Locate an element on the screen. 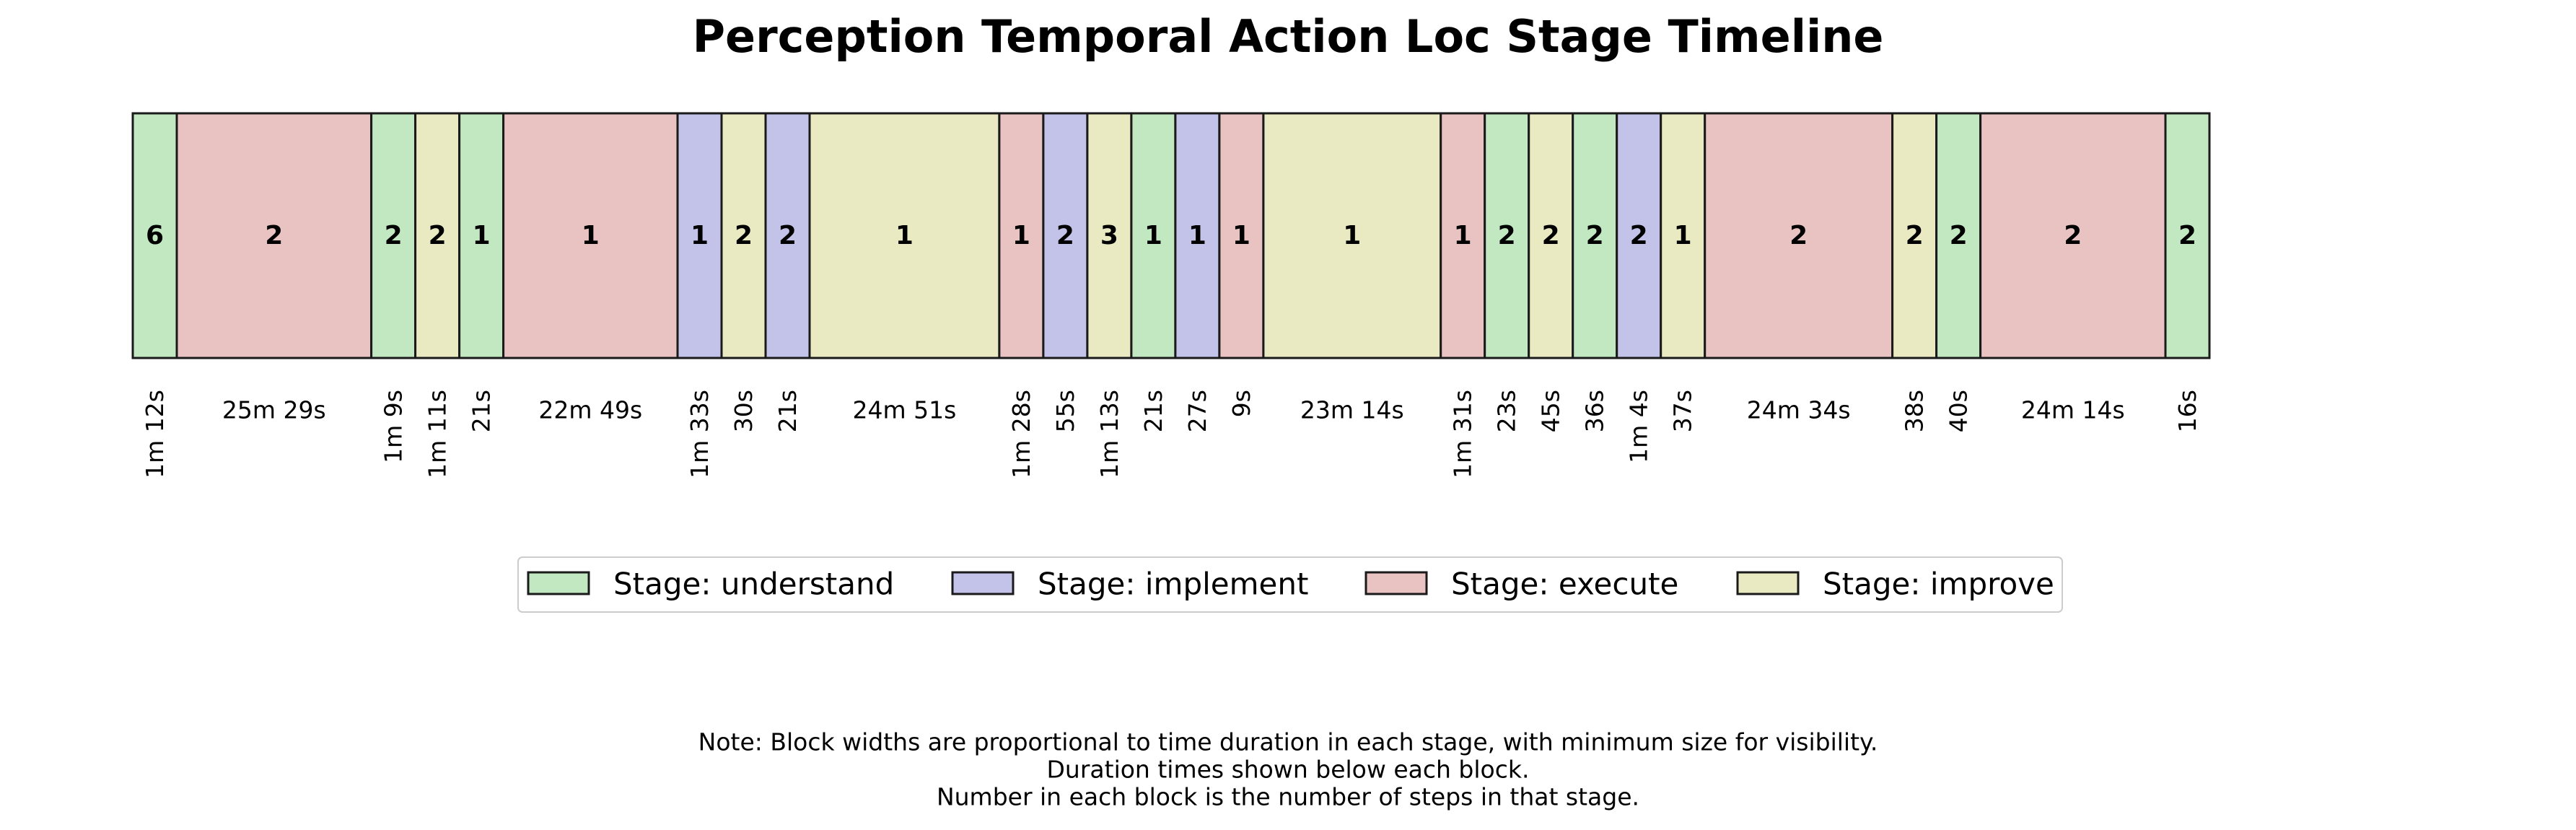 This screenshot has height=830, width=2576. legend-label: Stage: implement is located at coordinates (1173, 584).